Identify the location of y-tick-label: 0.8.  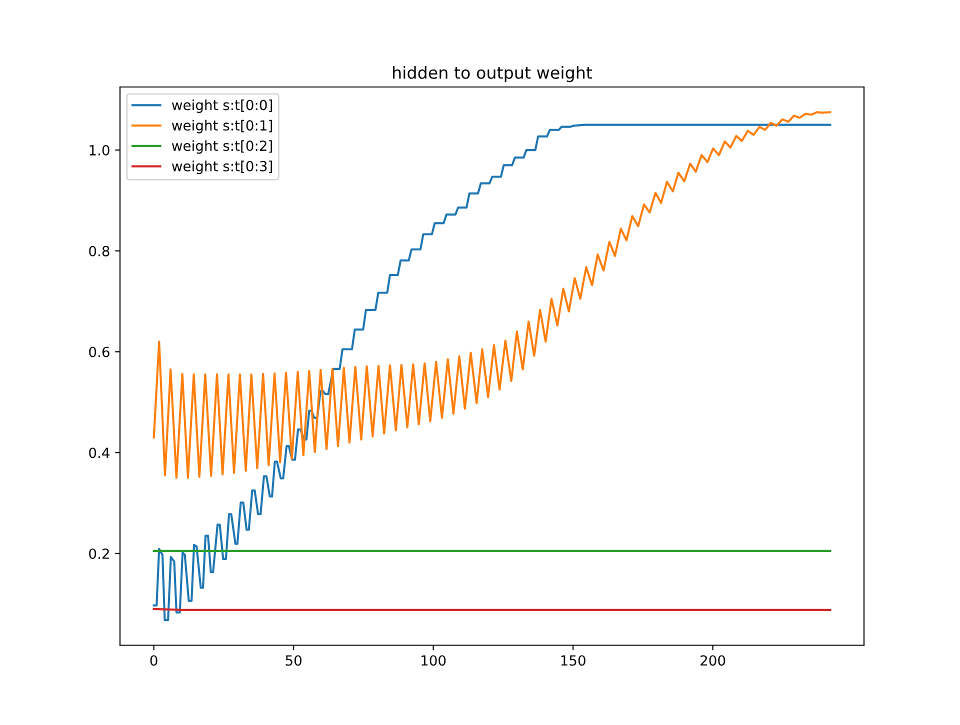
(99, 251).